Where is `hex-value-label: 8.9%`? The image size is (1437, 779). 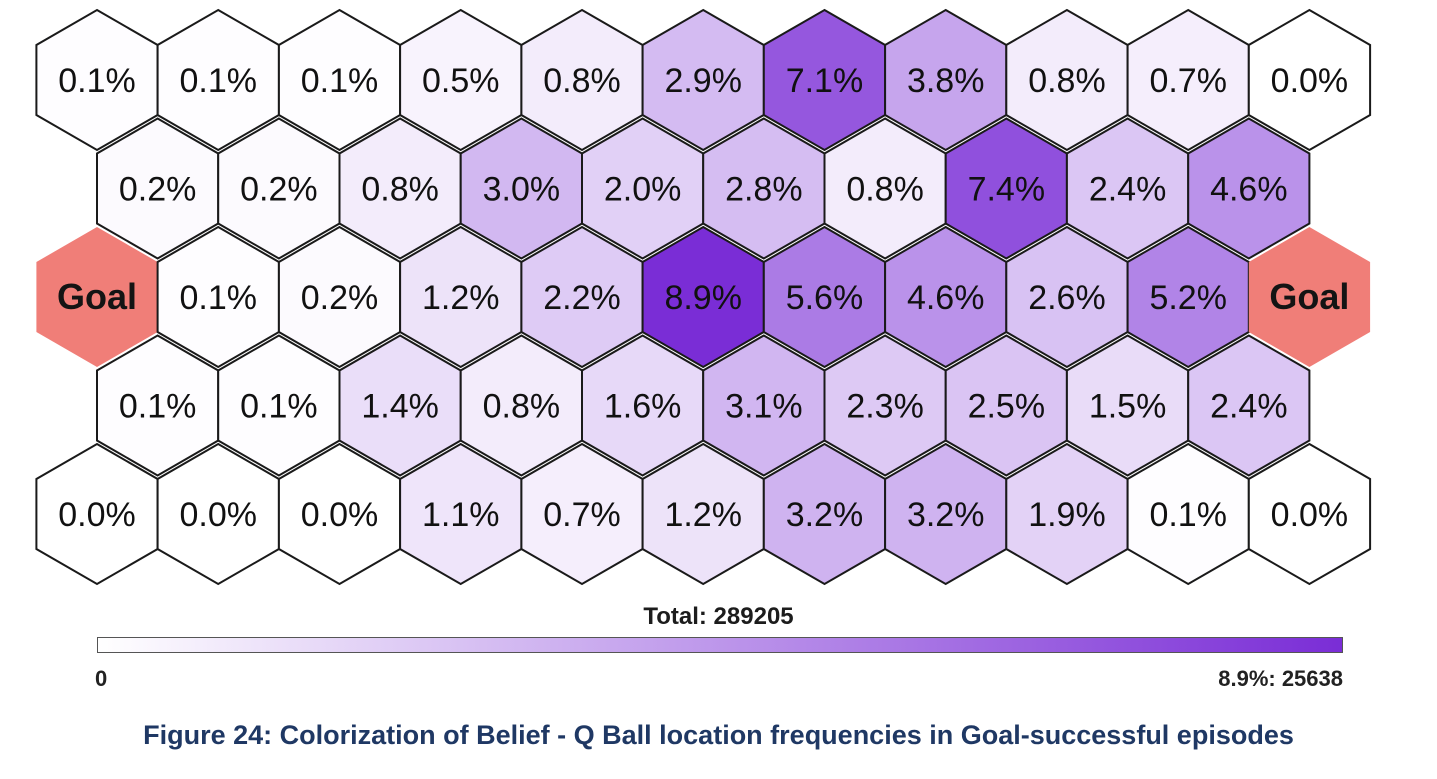
hex-value-label: 8.9% is located at coordinates (703, 298).